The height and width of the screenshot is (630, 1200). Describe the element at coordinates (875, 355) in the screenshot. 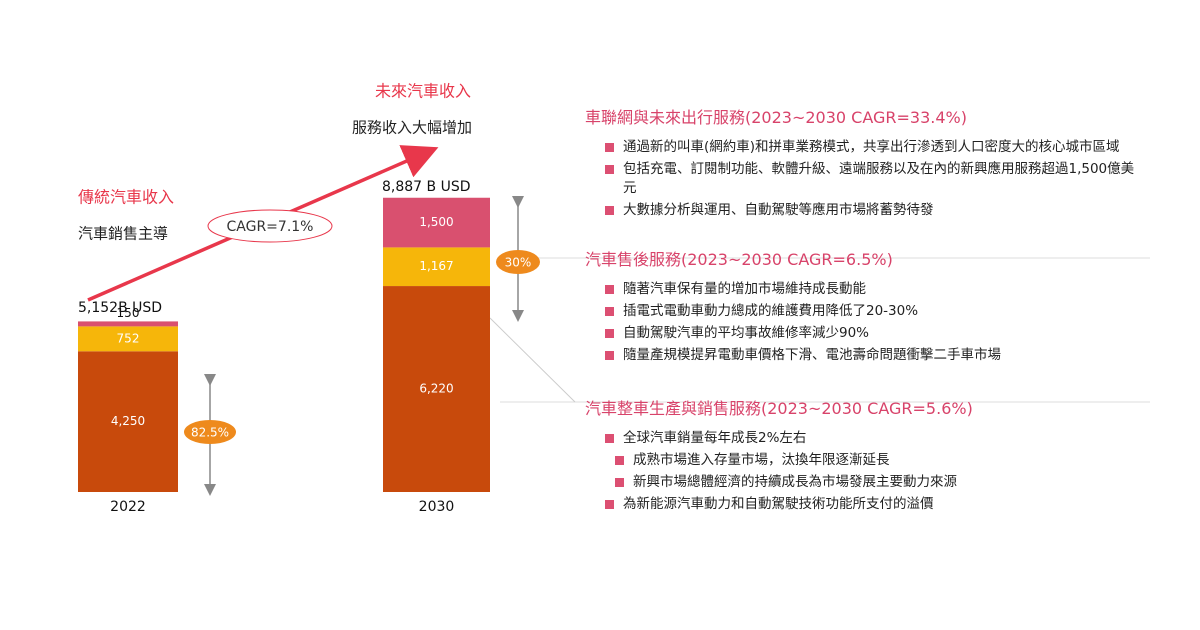

I see `bullet: 隨量產規模提昇電動車價格下滑、電池壽命問題衝擊二手車市場` at that location.